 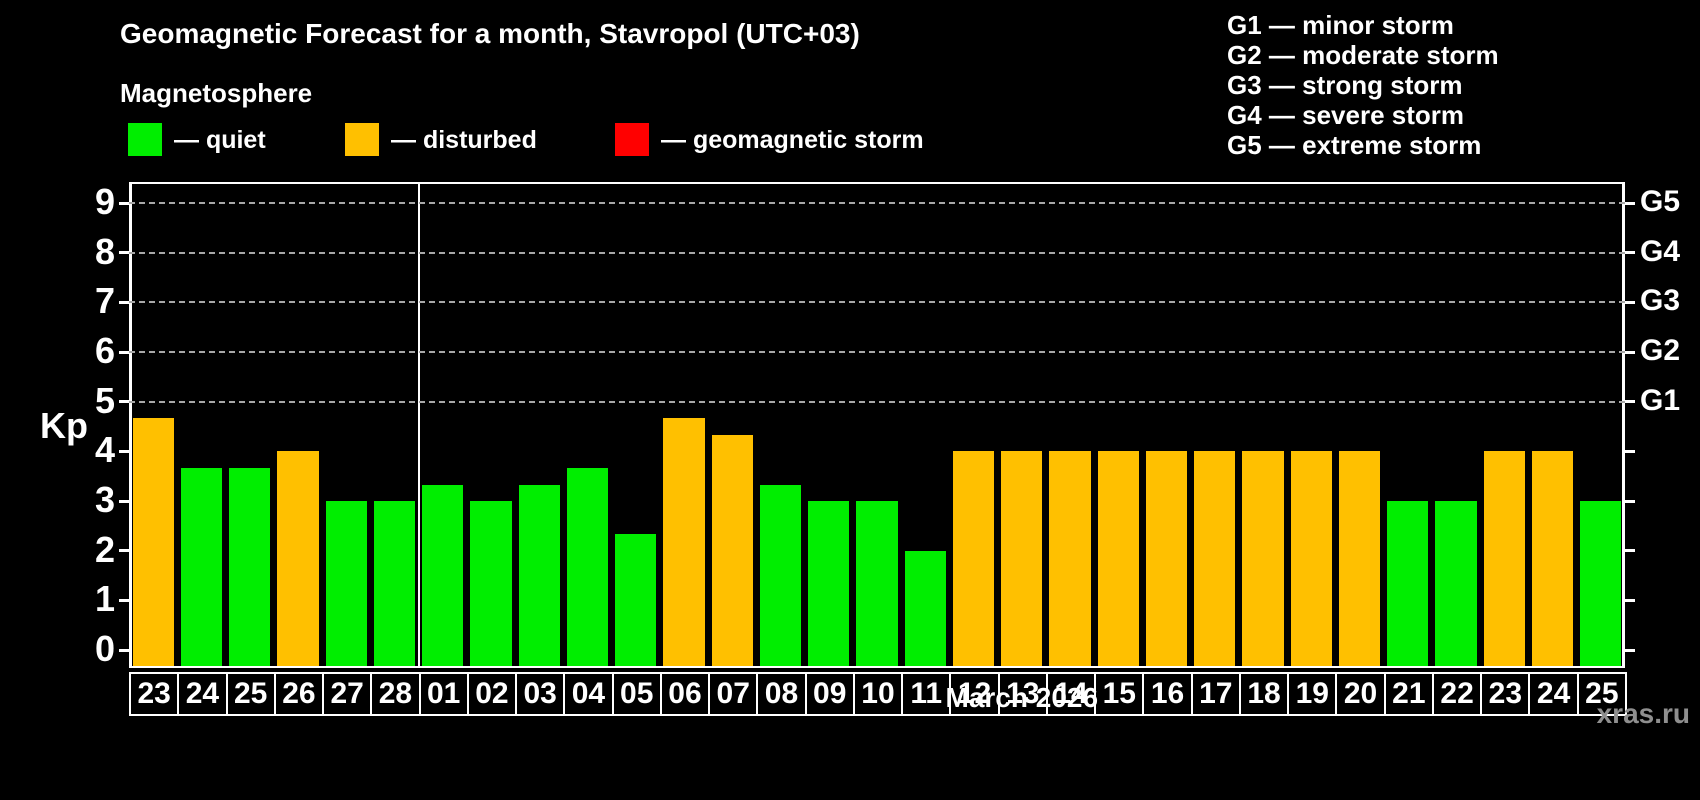 What do you see at coordinates (636, 694) in the screenshot?
I see `date-label-05: 05` at bounding box center [636, 694].